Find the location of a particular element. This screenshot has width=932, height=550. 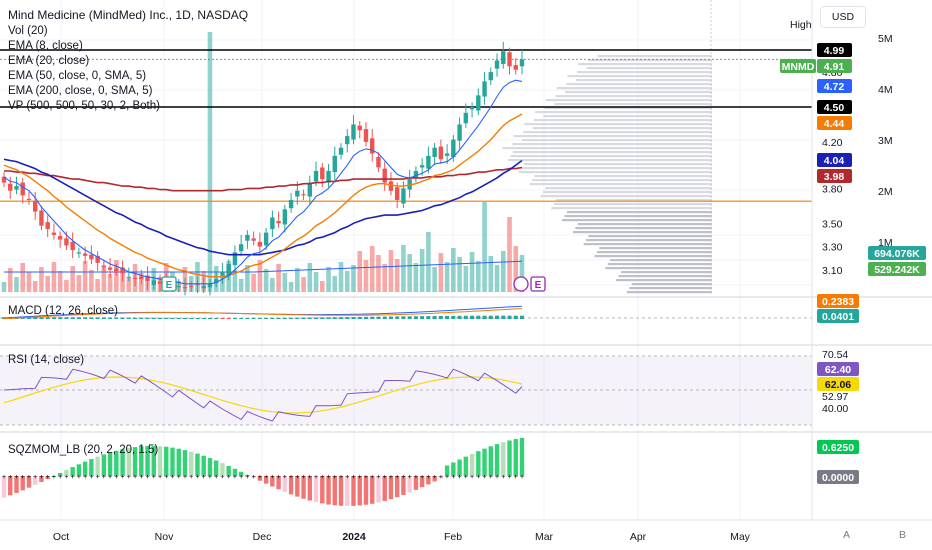

x-tick-Apr: Apr is located at coordinates (638, 537).